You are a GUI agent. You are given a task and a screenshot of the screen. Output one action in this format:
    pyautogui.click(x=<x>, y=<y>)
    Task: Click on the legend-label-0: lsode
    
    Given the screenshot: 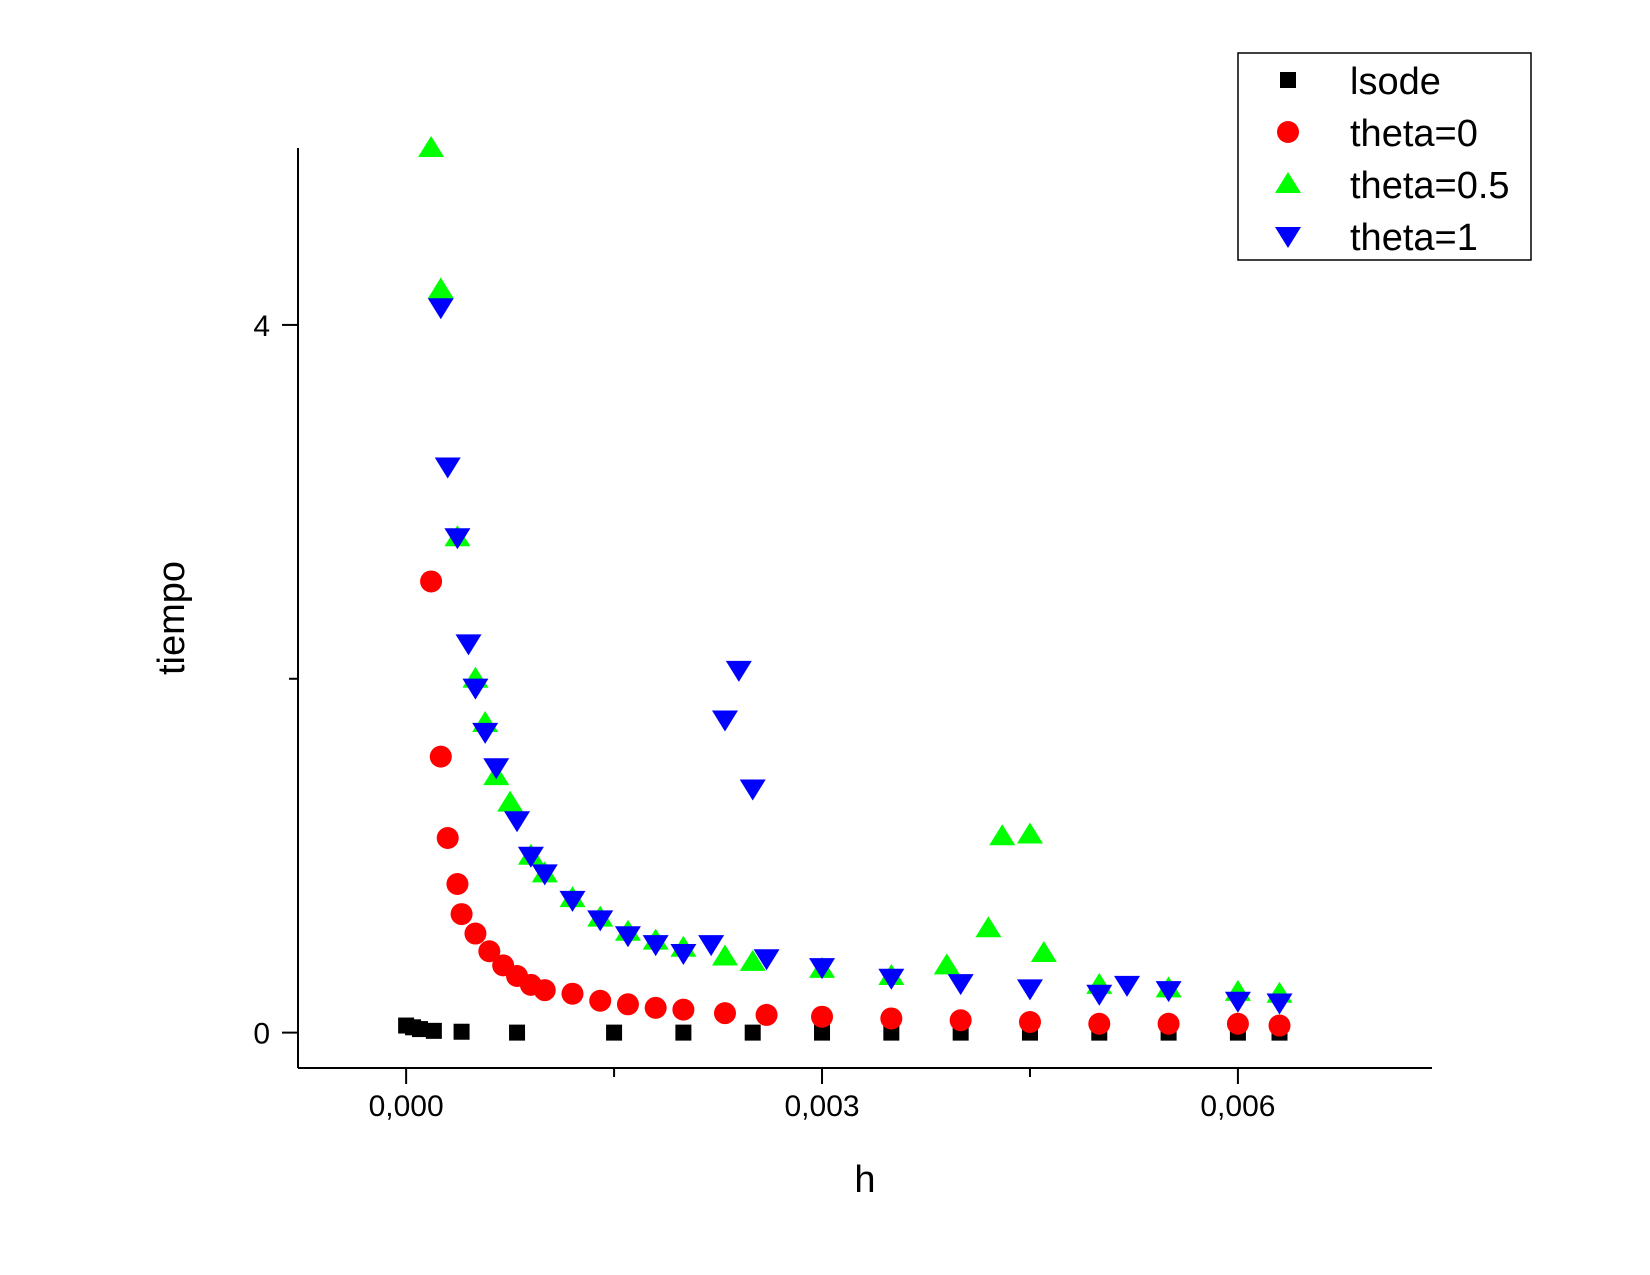 What is the action you would take?
    pyautogui.click(x=1395, y=82)
    